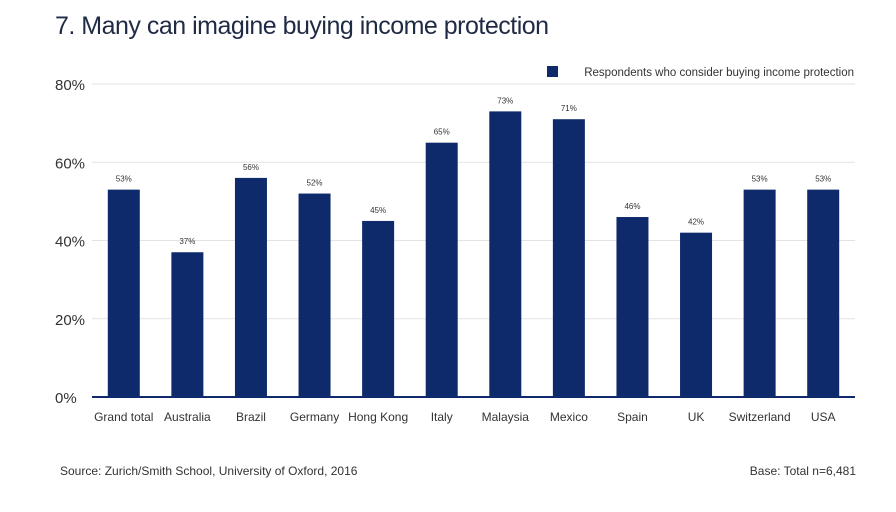 The height and width of the screenshot is (512, 896). I want to click on x-tick-label: Spain, so click(632, 417).